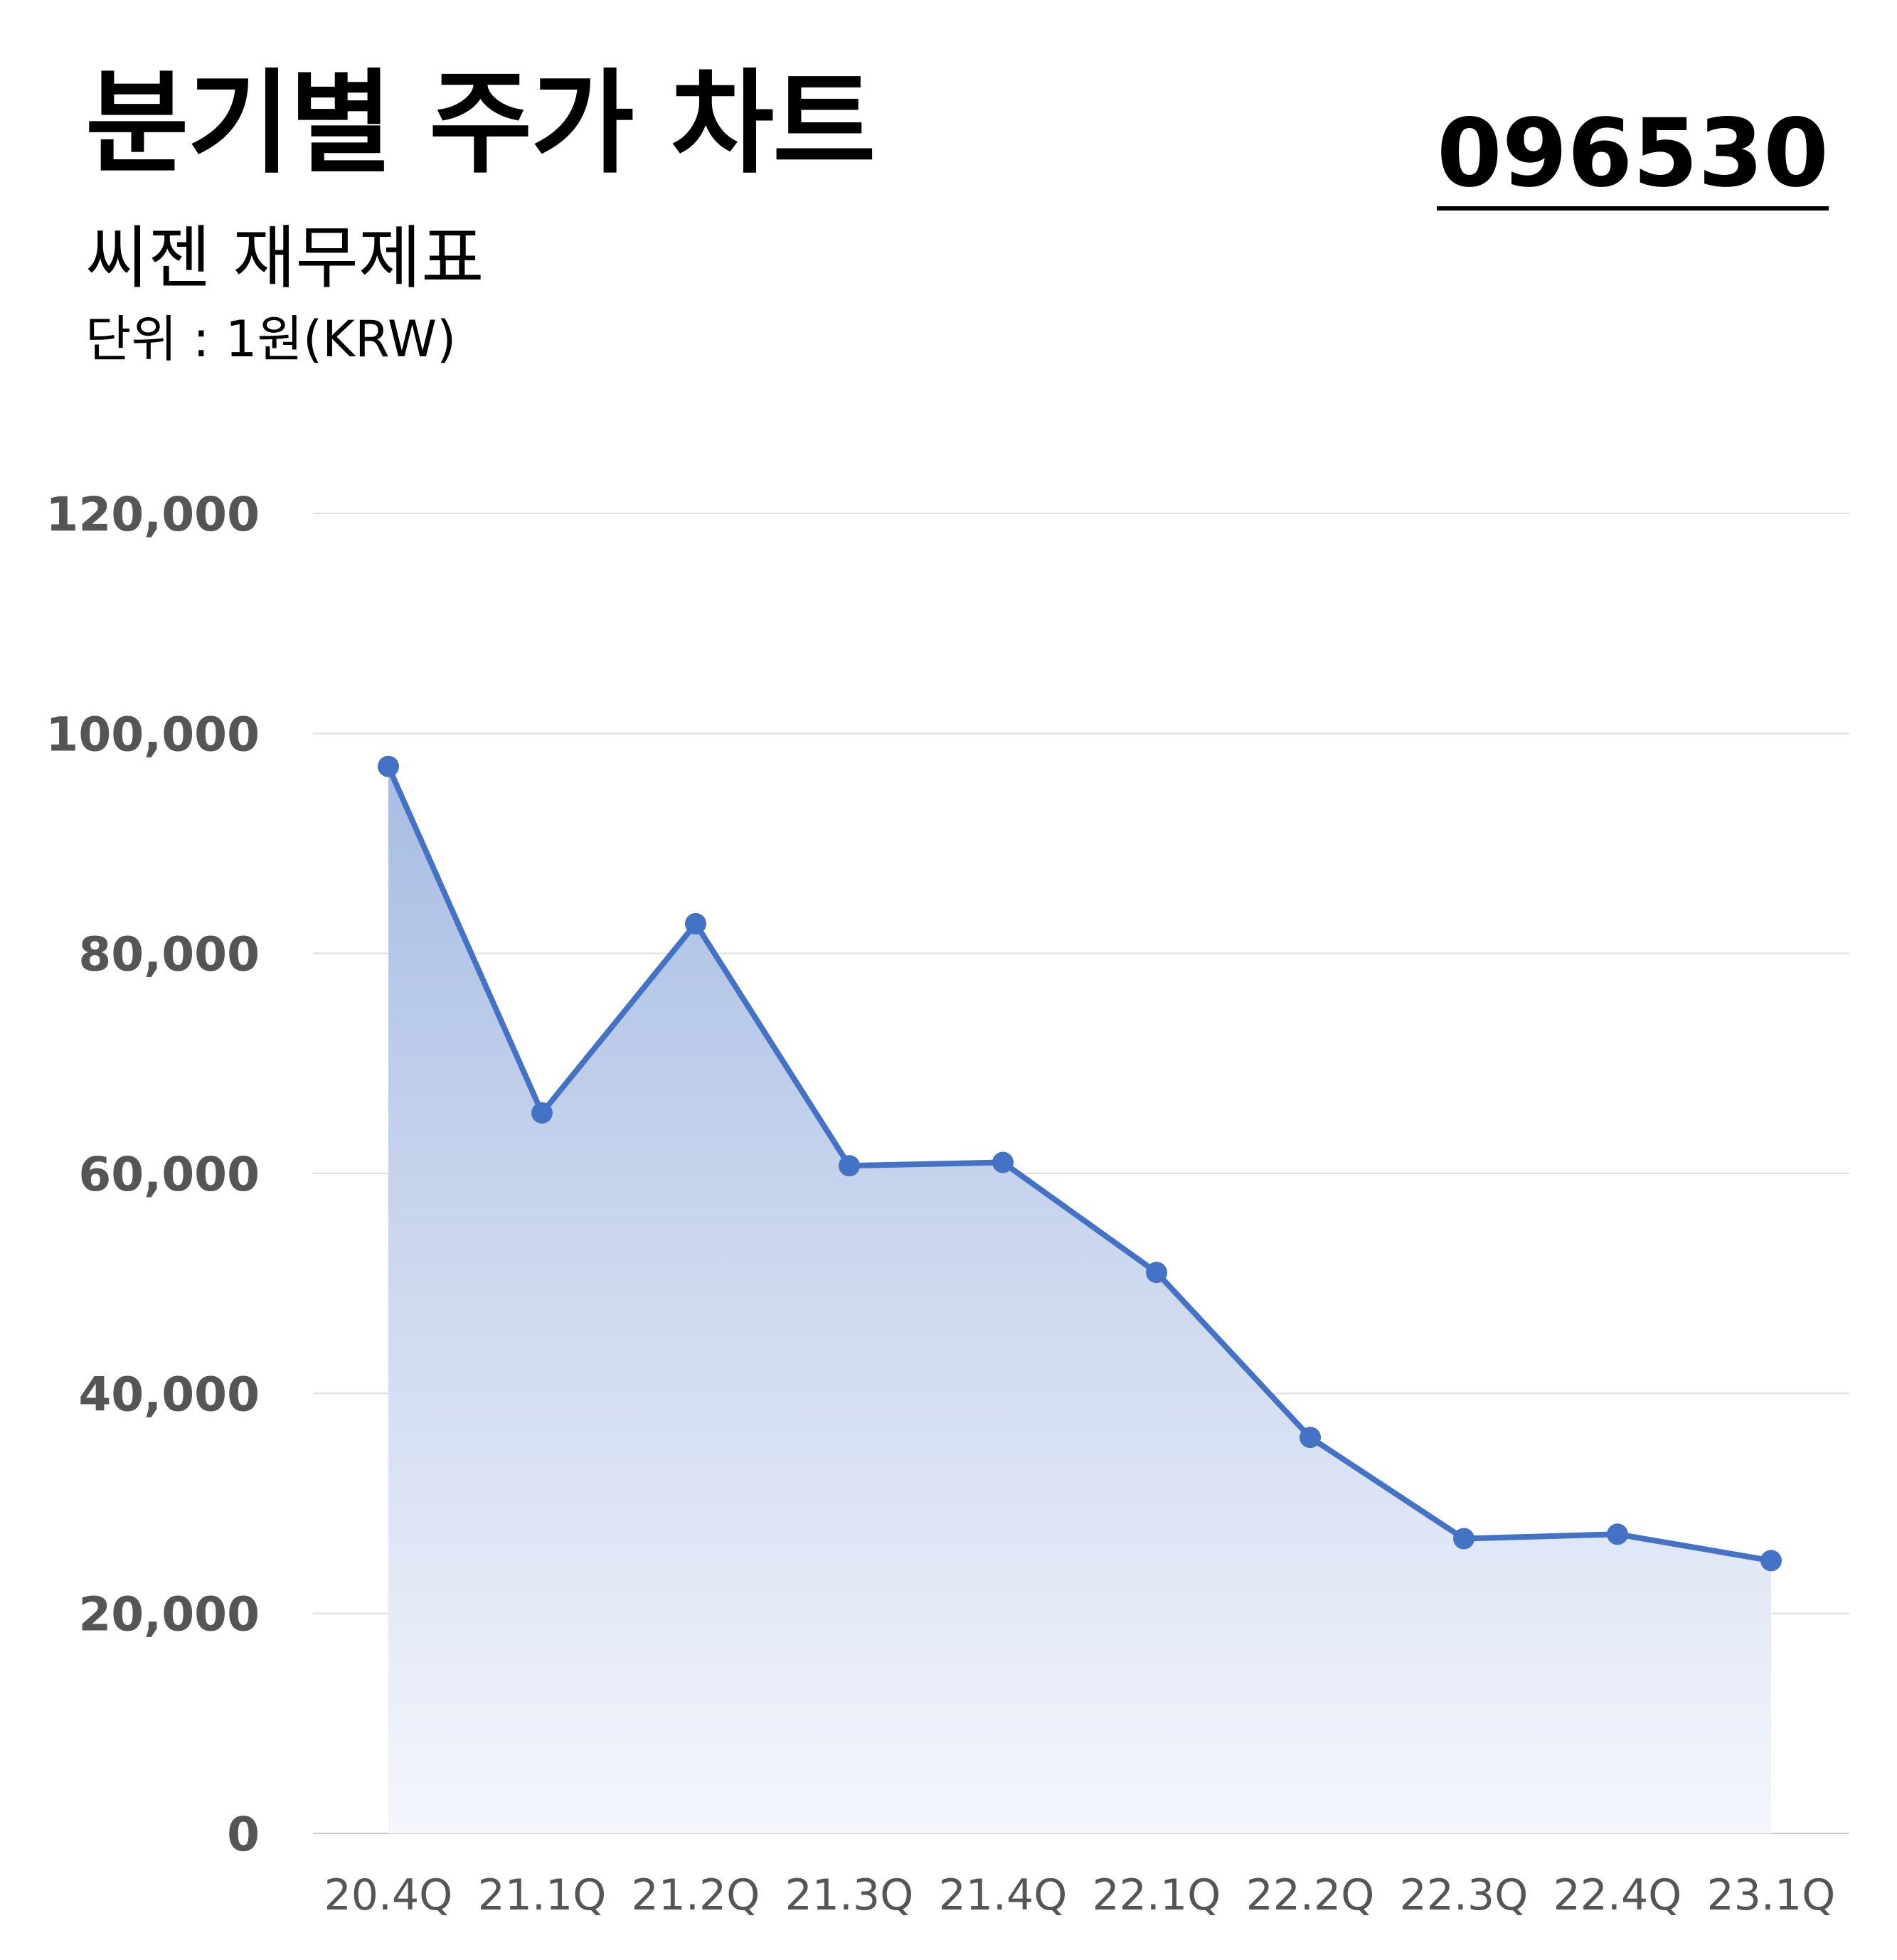 Image resolution: width=1897 pixels, height=1960 pixels. I want to click on y-axis-ticks: 0 20,000 40,000 60,000 80,000 100,000 120,000, so click(153, 1174).